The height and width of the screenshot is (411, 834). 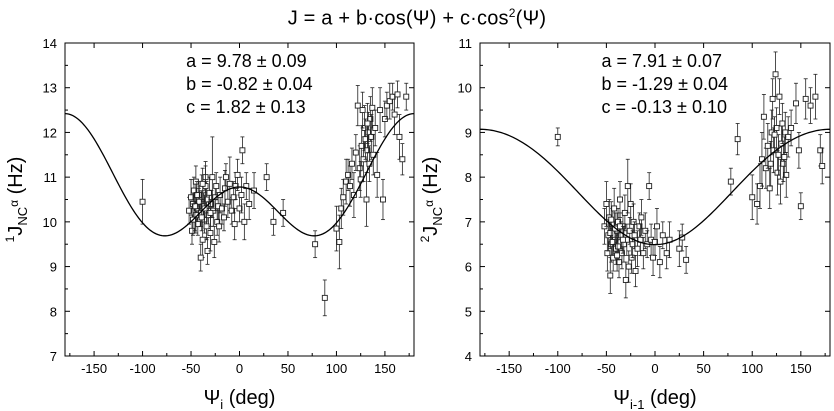 What do you see at coordinates (531, 18) in the screenshot?
I see `figure-title-suffix: (Ψ)` at bounding box center [531, 18].